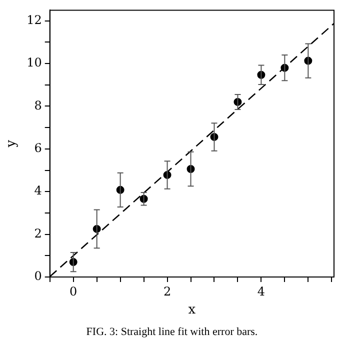 The height and width of the screenshot is (358, 344). What do you see at coordinates (38, 191) in the screenshot?
I see `y-tick-label: 4` at bounding box center [38, 191].